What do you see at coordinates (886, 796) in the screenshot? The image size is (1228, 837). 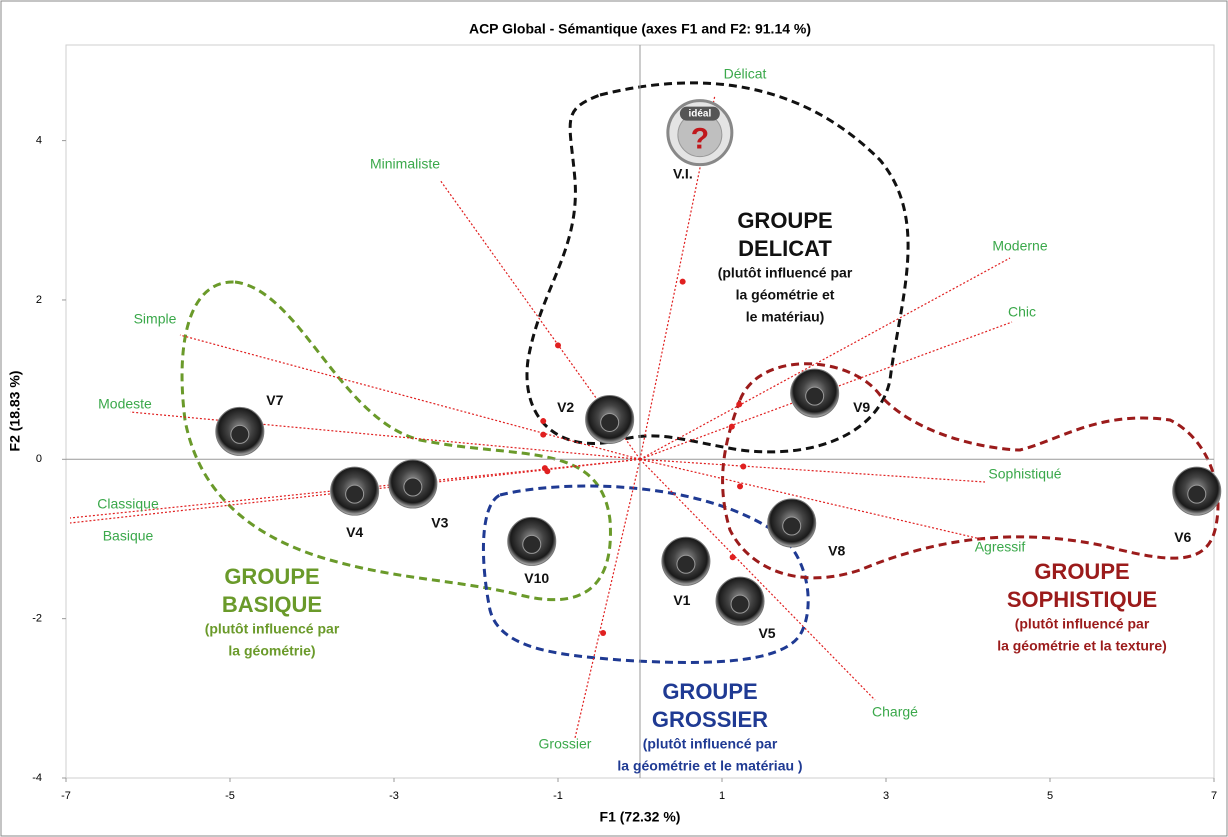 I see `x-tick-label: 3` at bounding box center [886, 796].